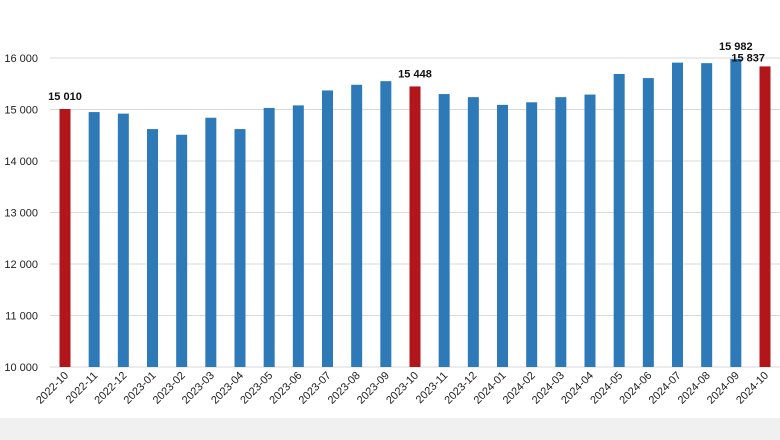 This screenshot has width=780, height=440. What do you see at coordinates (415, 74) in the screenshot?
I see `data-label: 15 448` at bounding box center [415, 74].